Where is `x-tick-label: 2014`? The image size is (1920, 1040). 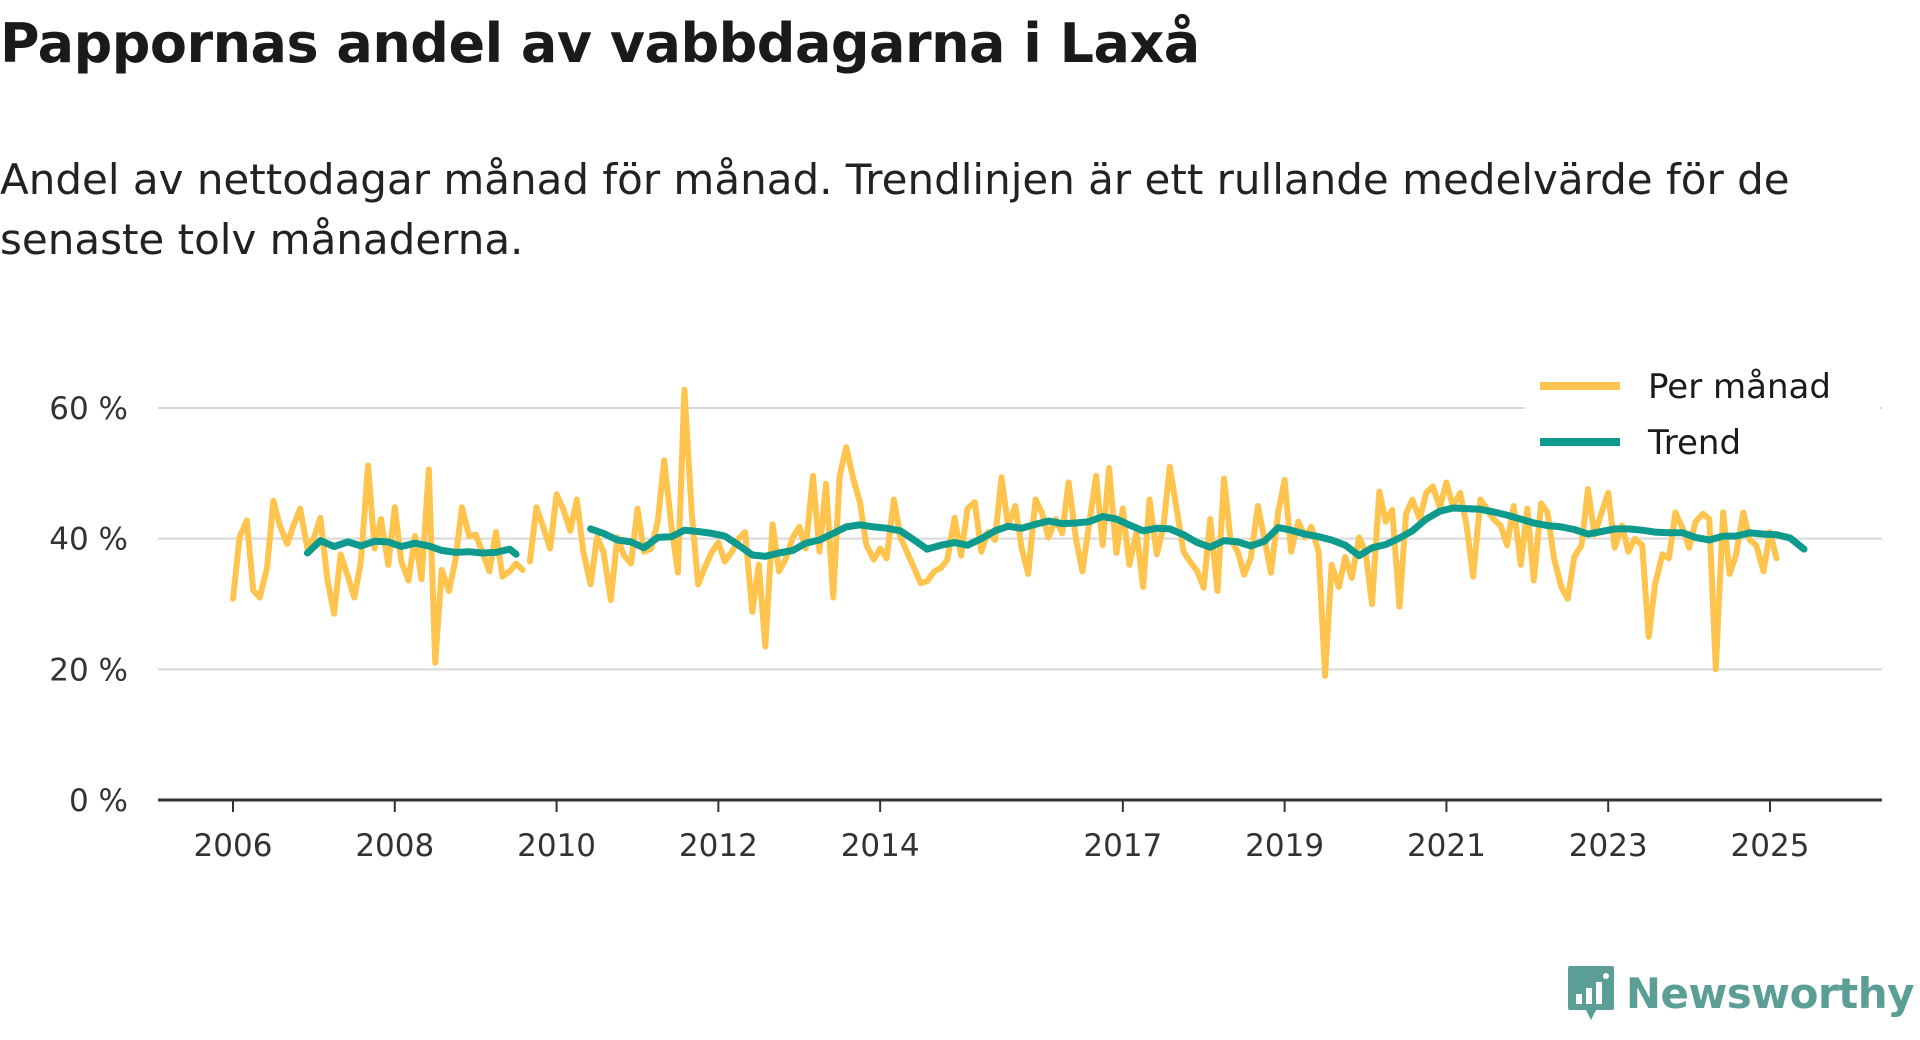
x-tick-label: 2014 is located at coordinates (880, 846).